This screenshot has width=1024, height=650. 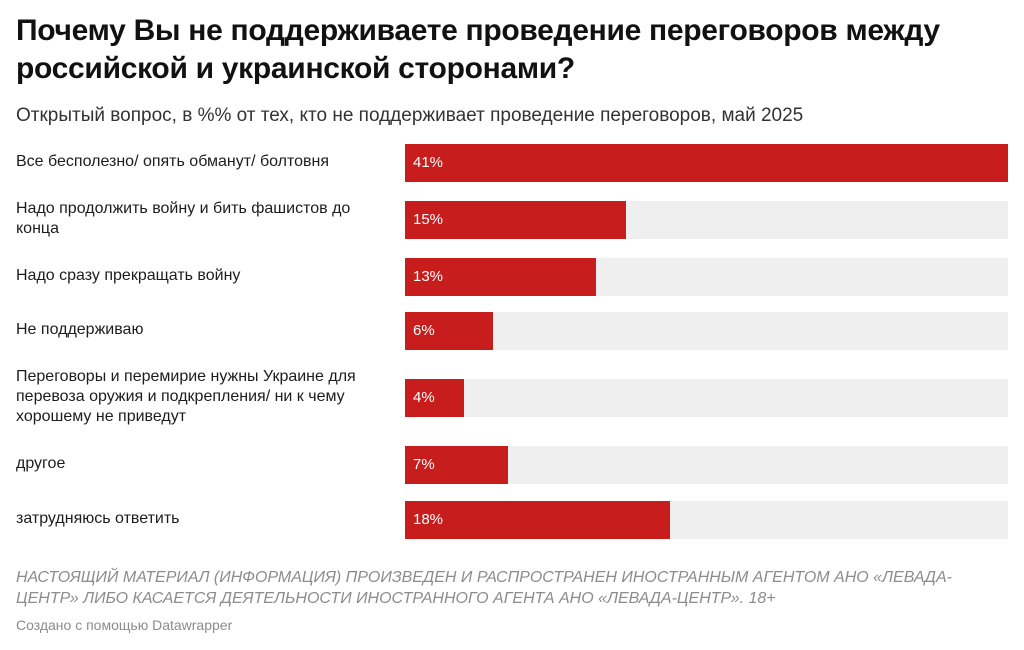 I want to click on bar-value-label: 15%, so click(x=428, y=219).